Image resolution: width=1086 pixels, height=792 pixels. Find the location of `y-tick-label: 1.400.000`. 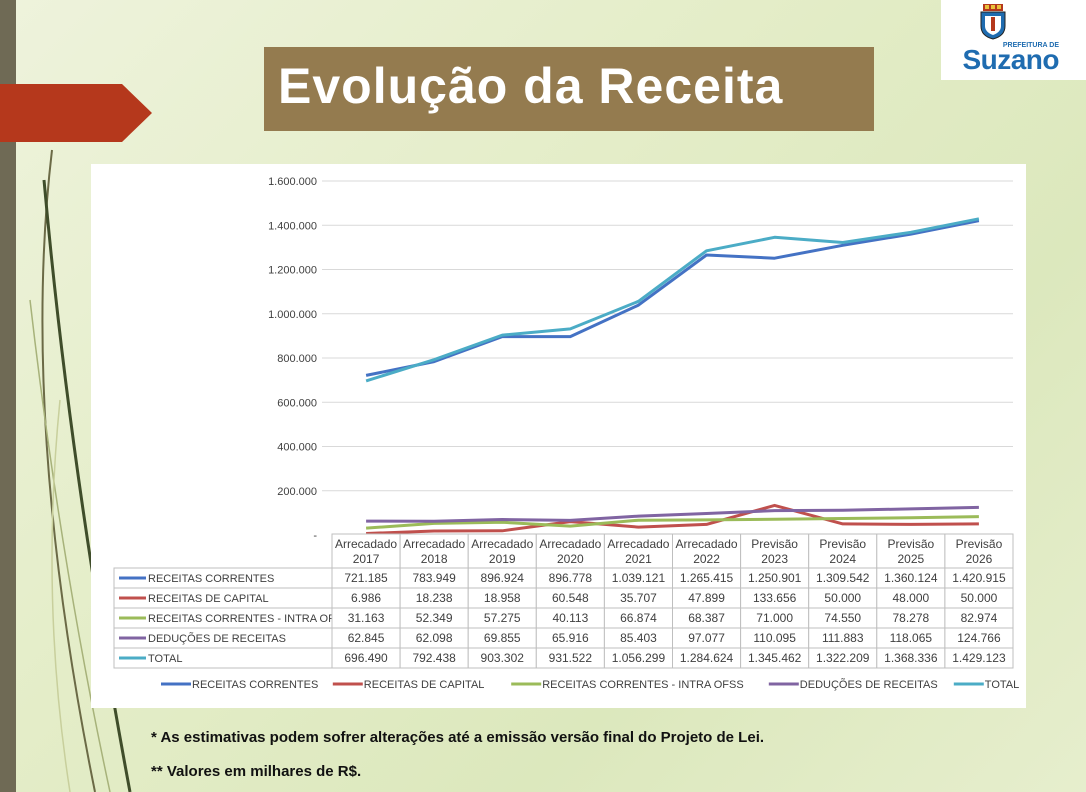

y-tick-label: 1.400.000 is located at coordinates (292, 226).